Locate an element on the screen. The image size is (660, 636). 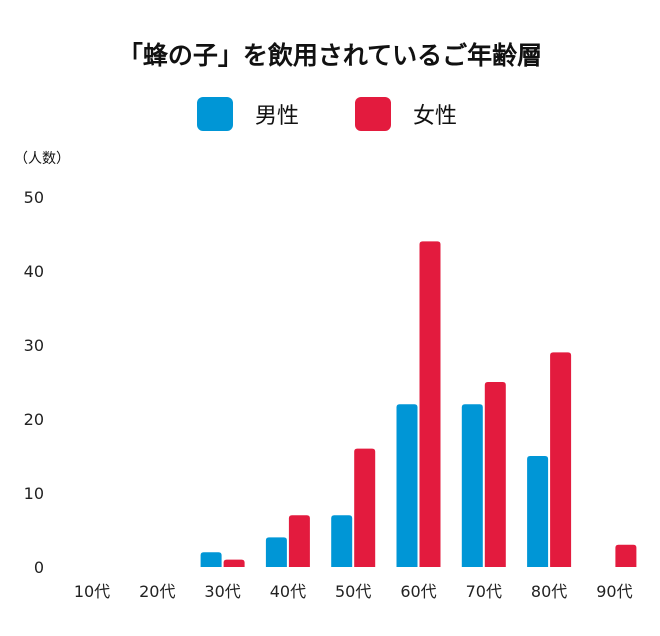
legend-label-female: 女性 is located at coordinates (435, 116).